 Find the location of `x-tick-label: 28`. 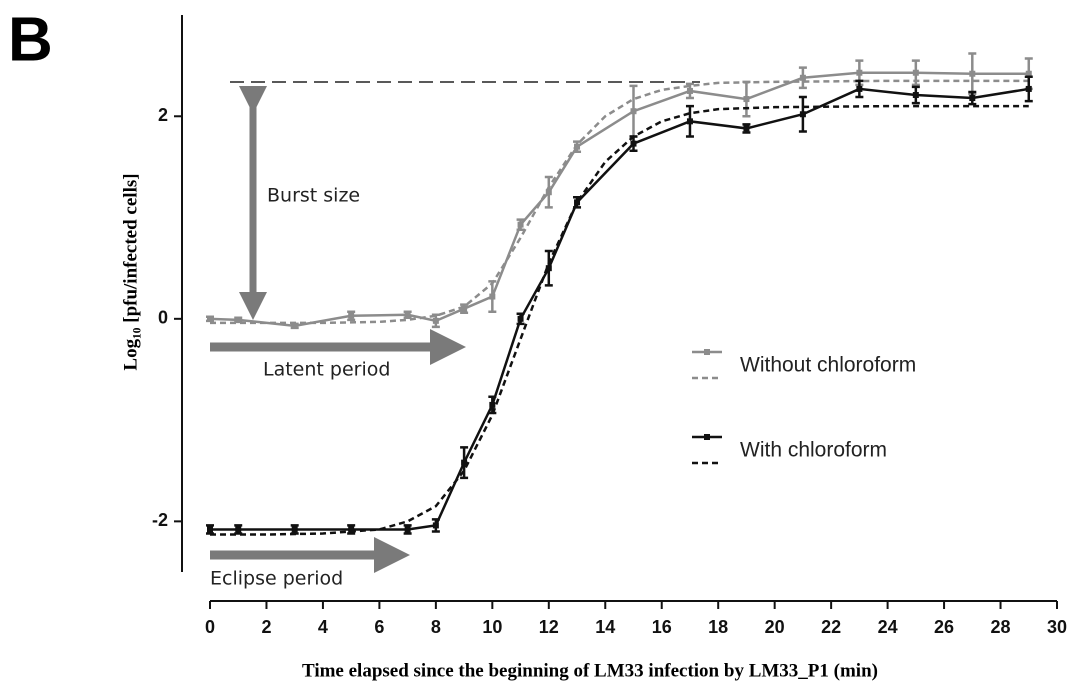

x-tick-label: 28 is located at coordinates (1001, 627).